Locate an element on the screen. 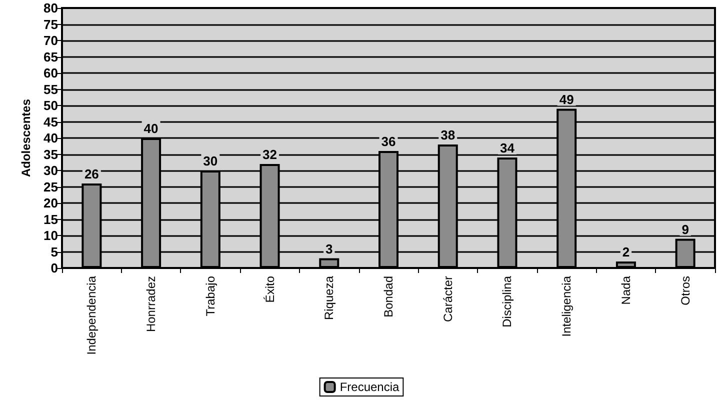  x-tick-label: Honrradez is located at coordinates (151, 304).